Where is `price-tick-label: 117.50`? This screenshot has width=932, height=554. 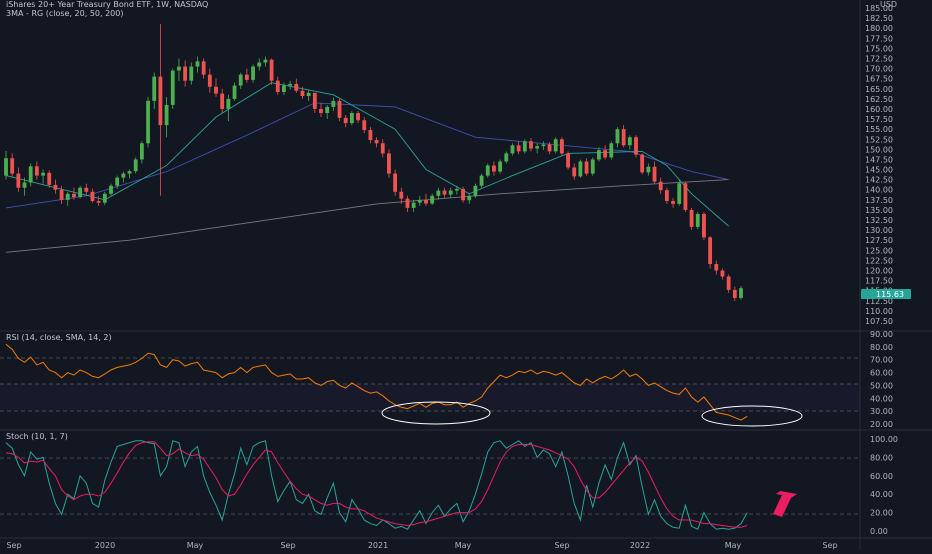 price-tick-label: 117.50 is located at coordinates (879, 281).